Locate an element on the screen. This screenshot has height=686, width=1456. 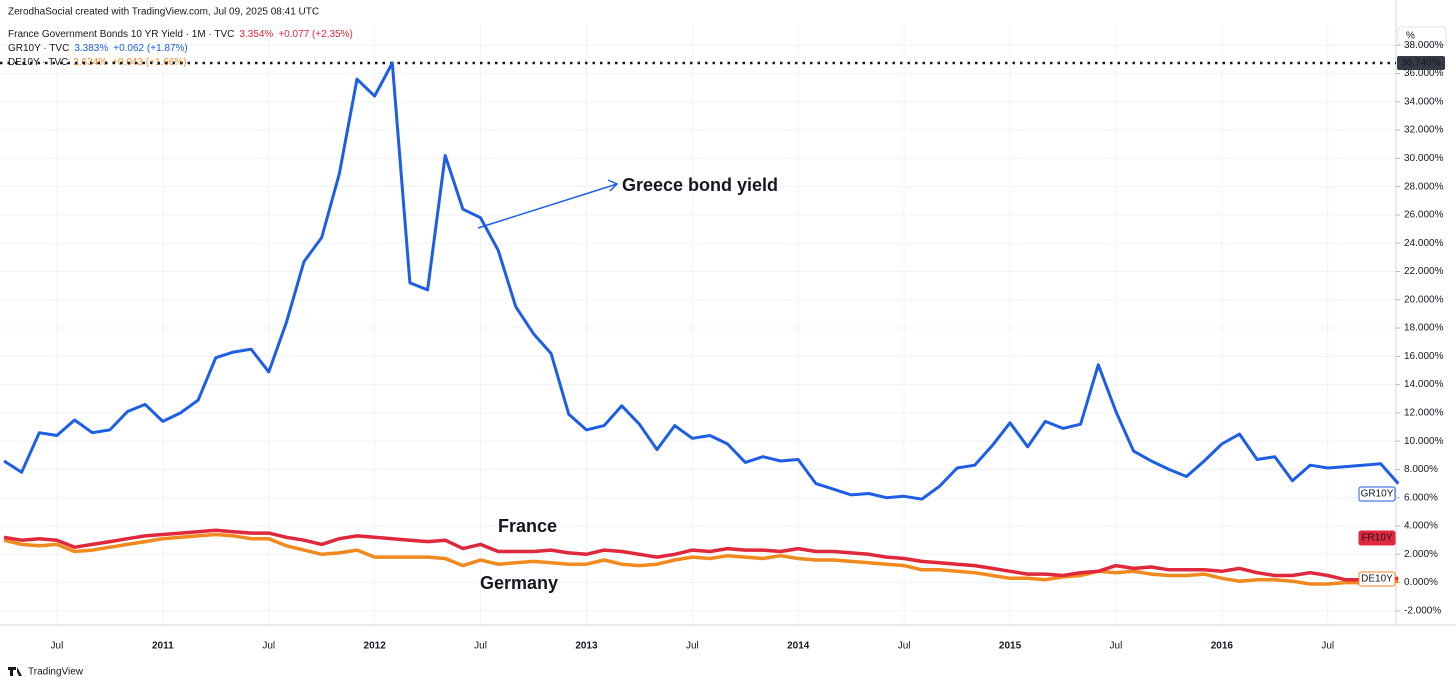
footer: TradingView is located at coordinates (56, 672).